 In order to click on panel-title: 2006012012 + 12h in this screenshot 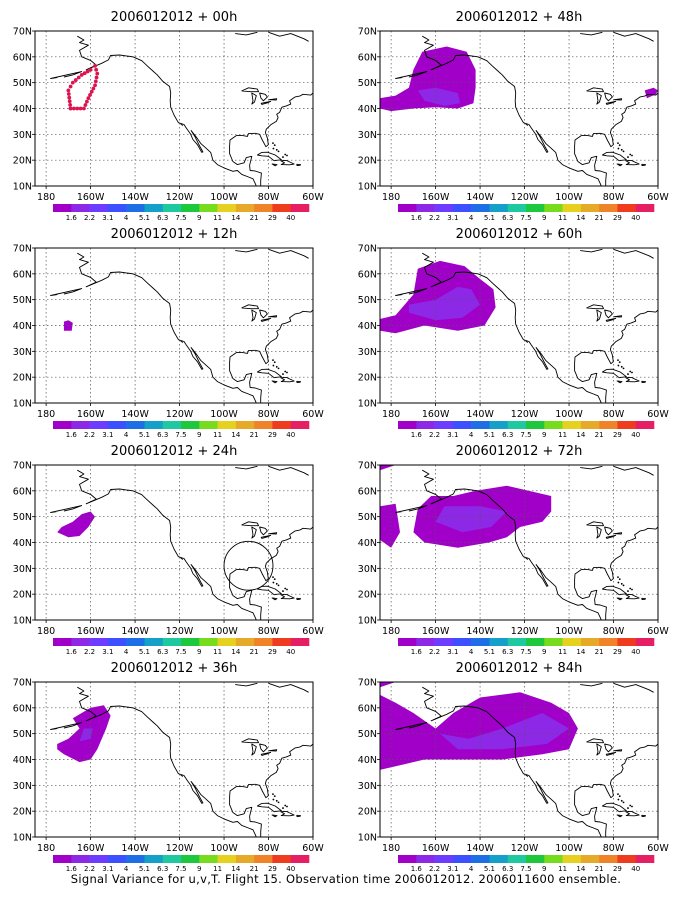, I will do `click(174, 234)`.